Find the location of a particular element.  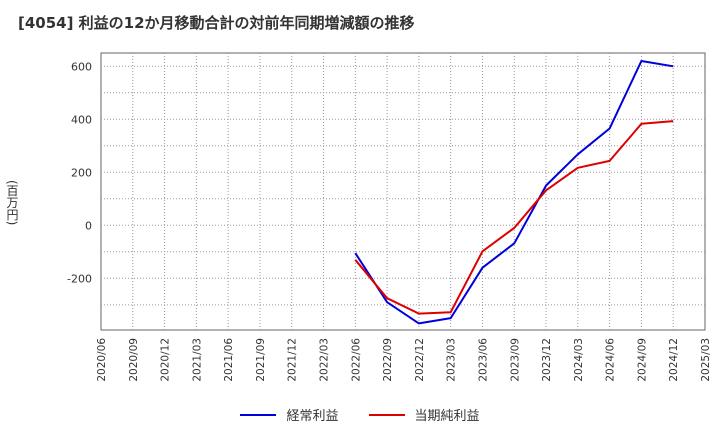

x-tick-label: 2022/03 is located at coordinates (325, 360).